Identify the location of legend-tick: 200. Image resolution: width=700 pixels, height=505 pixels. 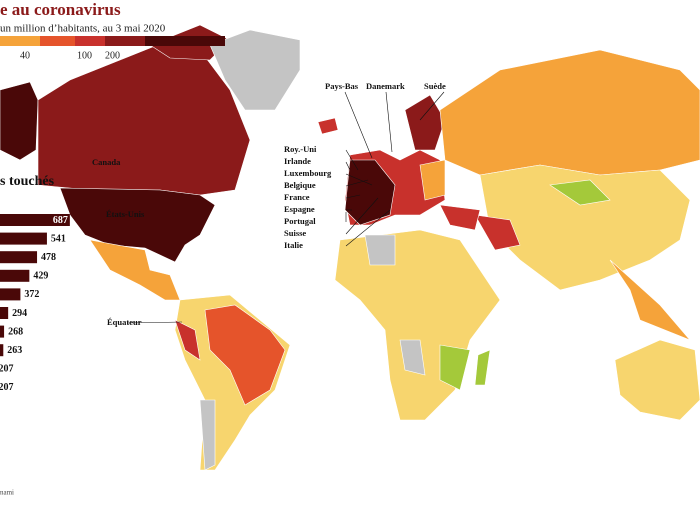
(112, 55).